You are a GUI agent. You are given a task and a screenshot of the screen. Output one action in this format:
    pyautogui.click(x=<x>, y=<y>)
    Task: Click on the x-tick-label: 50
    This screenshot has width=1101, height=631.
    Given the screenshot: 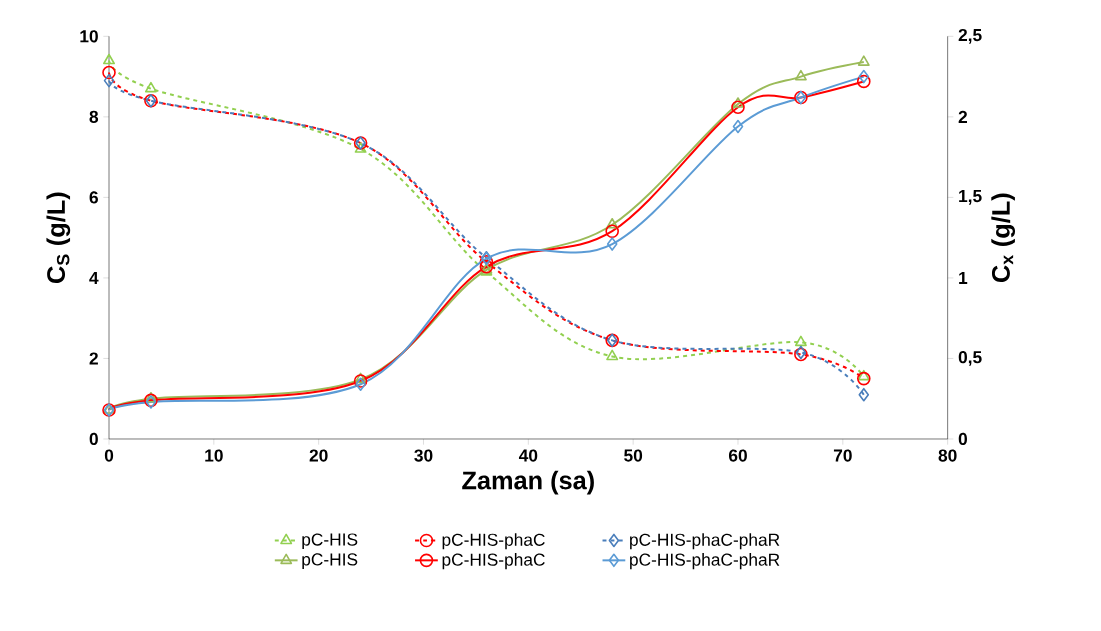 What is the action you would take?
    pyautogui.click(x=633, y=455)
    